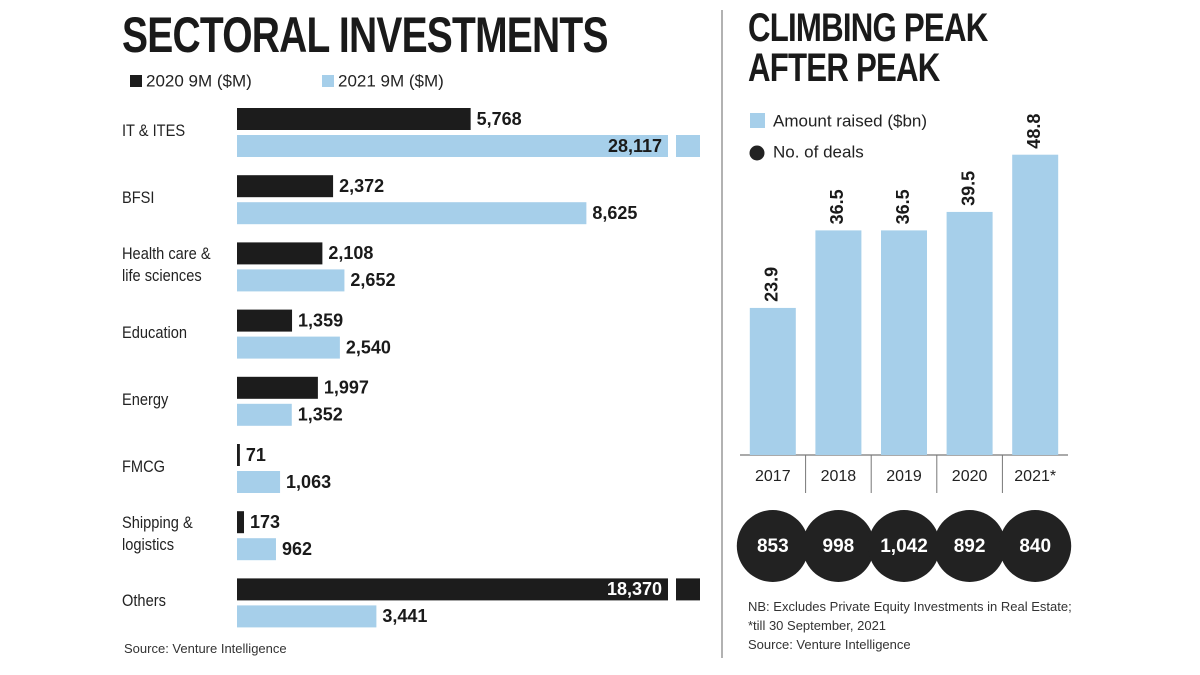 The width and height of the screenshot is (1200, 675). Describe the element at coordinates (145, 399) in the screenshot. I see `y-tick-label: Energy` at that location.